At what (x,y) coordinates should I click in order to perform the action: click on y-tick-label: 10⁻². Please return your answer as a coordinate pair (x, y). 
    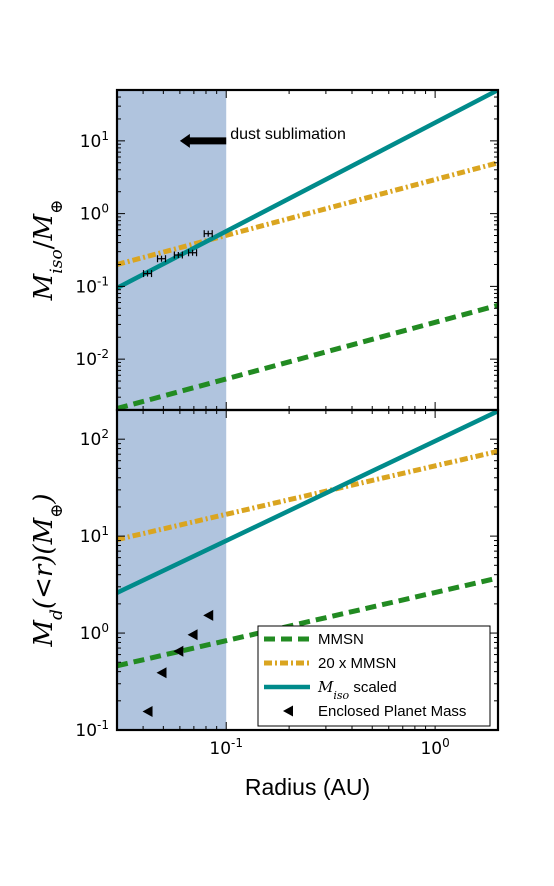
    Looking at the image, I should click on (92, 358).